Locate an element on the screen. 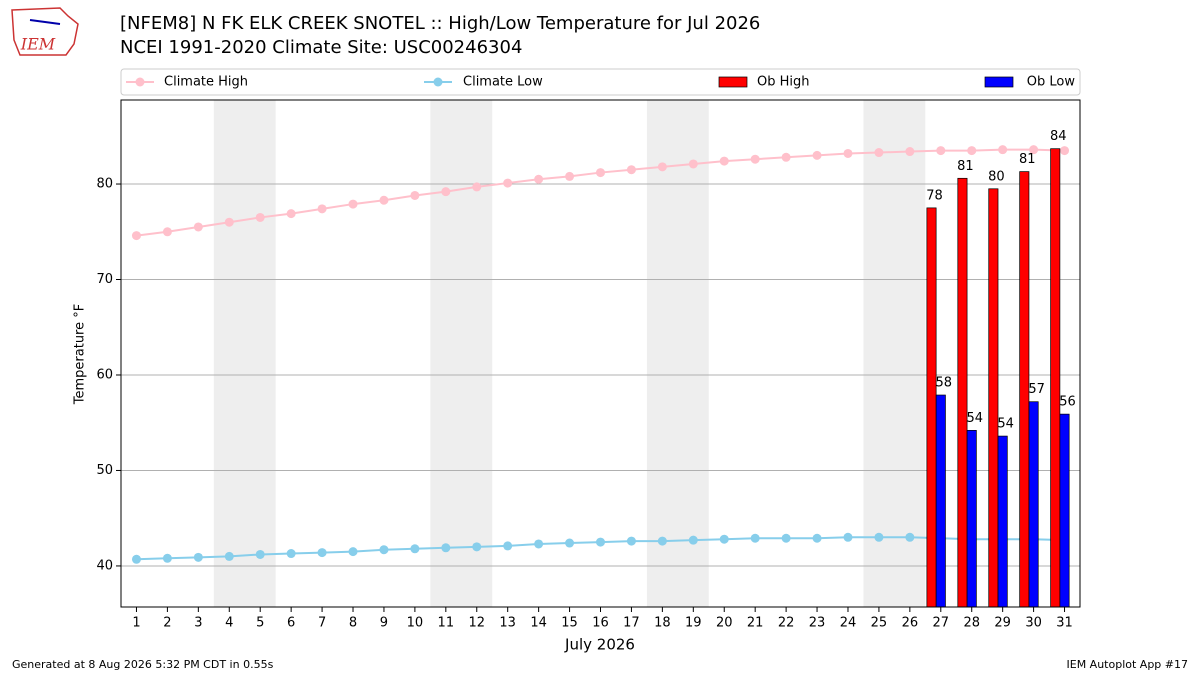 The width and height of the screenshot is (1200, 675). data-label: 84 is located at coordinates (1058, 136).